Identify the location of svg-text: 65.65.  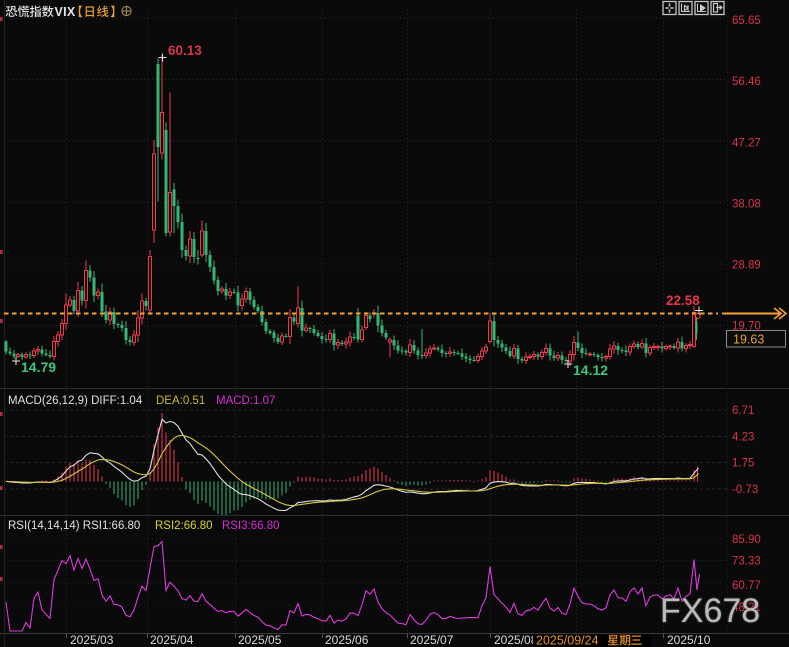
(746, 21).